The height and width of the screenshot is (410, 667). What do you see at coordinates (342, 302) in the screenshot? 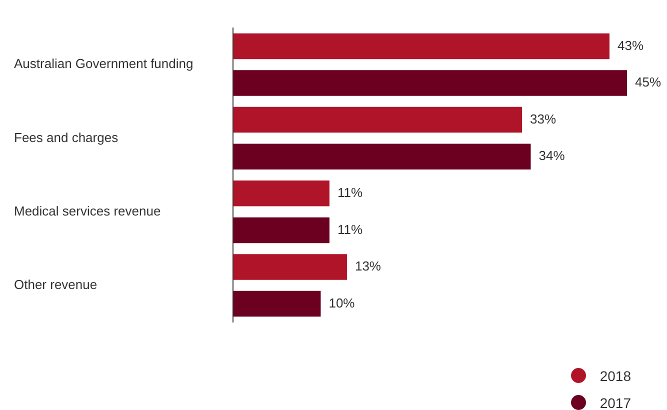
I see `data-label: 10%` at bounding box center [342, 302].